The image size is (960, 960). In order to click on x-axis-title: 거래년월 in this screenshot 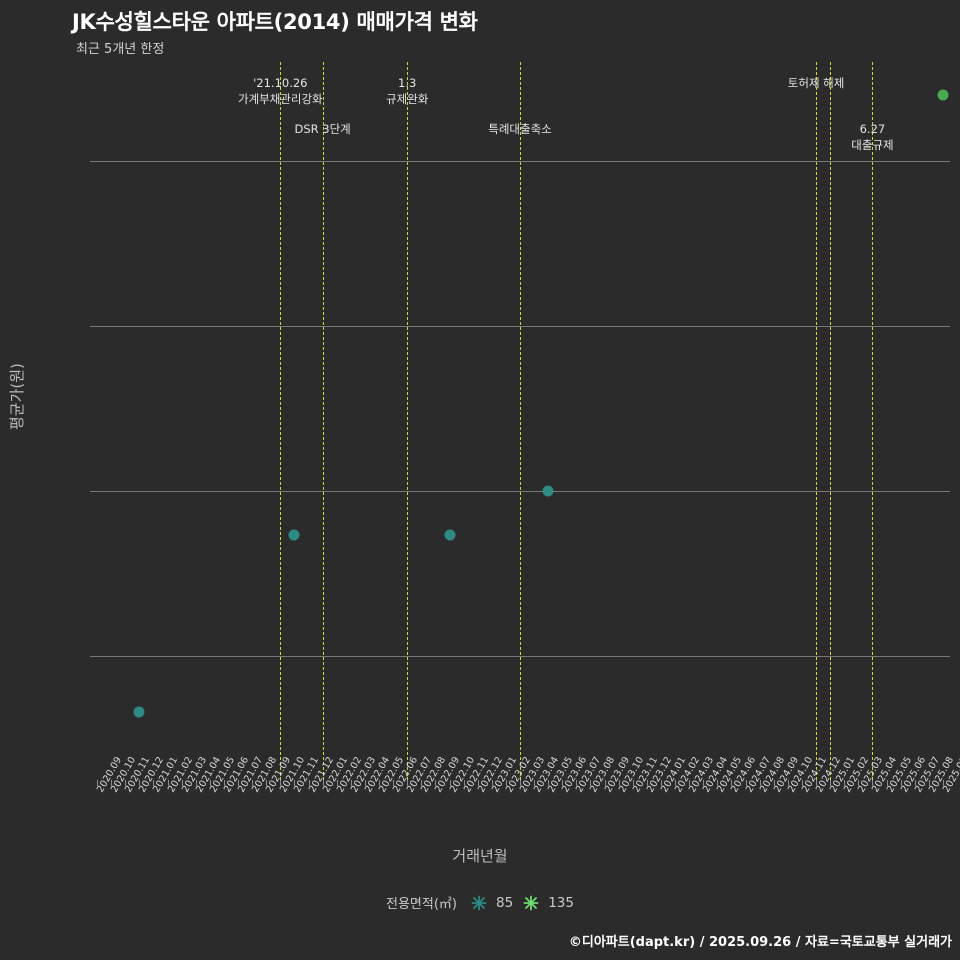, I will do `click(480, 856)`.